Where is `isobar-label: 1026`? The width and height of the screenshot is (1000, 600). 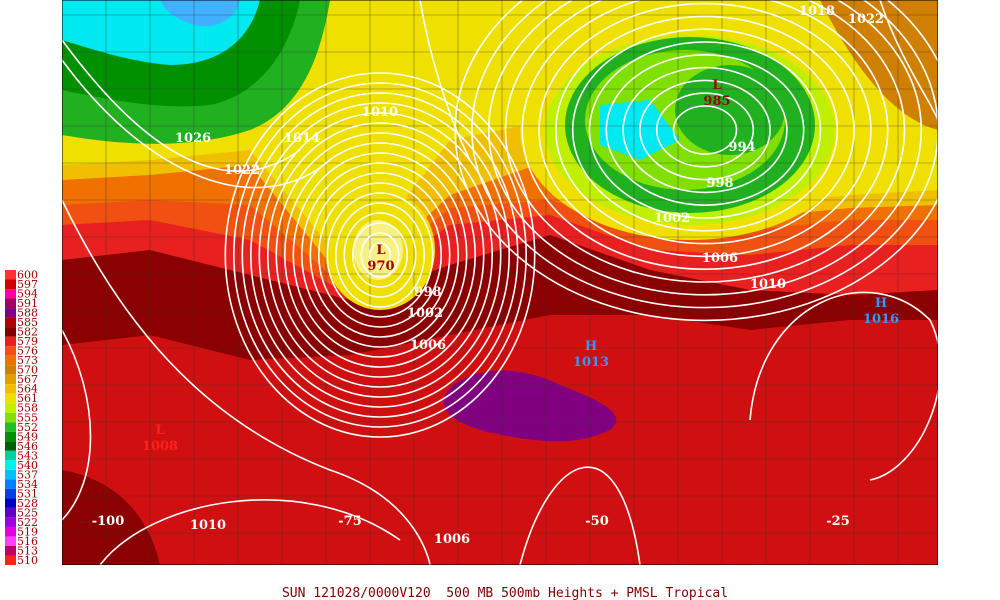
isobar-label: 1026 is located at coordinates (193, 138).